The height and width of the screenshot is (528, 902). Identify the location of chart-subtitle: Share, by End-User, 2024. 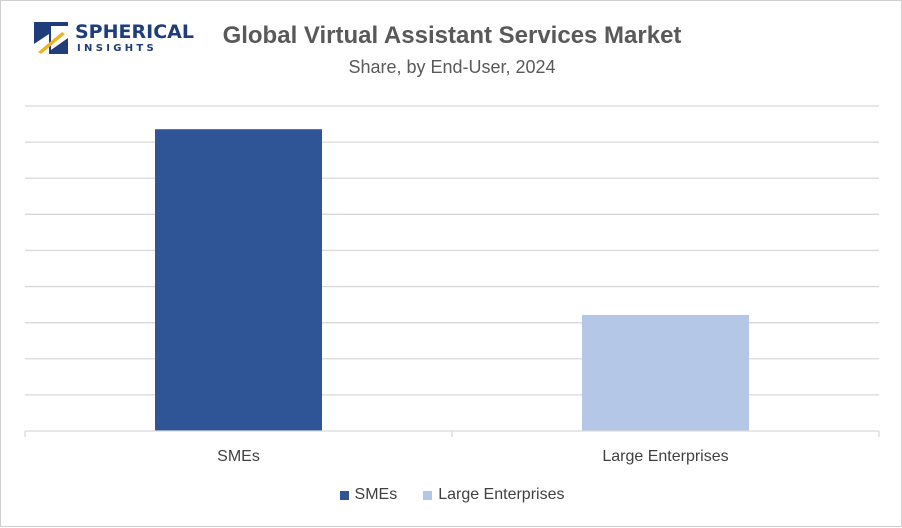
(452, 67).